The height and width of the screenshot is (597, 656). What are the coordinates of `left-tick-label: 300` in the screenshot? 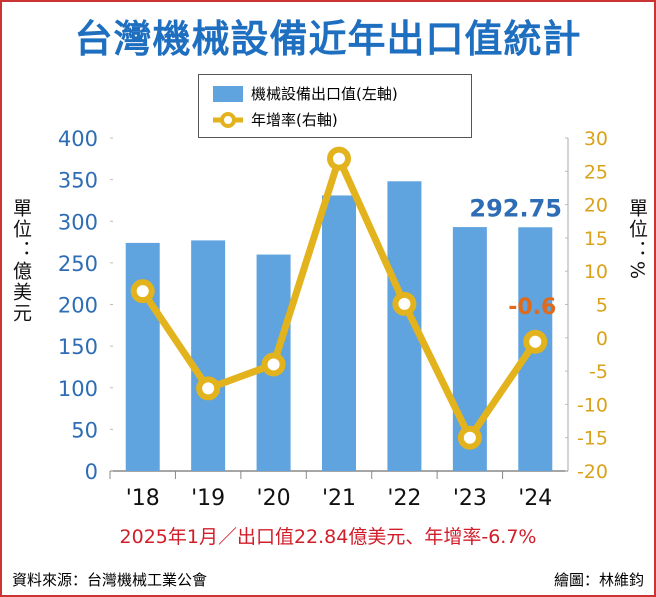 It's located at (78, 222).